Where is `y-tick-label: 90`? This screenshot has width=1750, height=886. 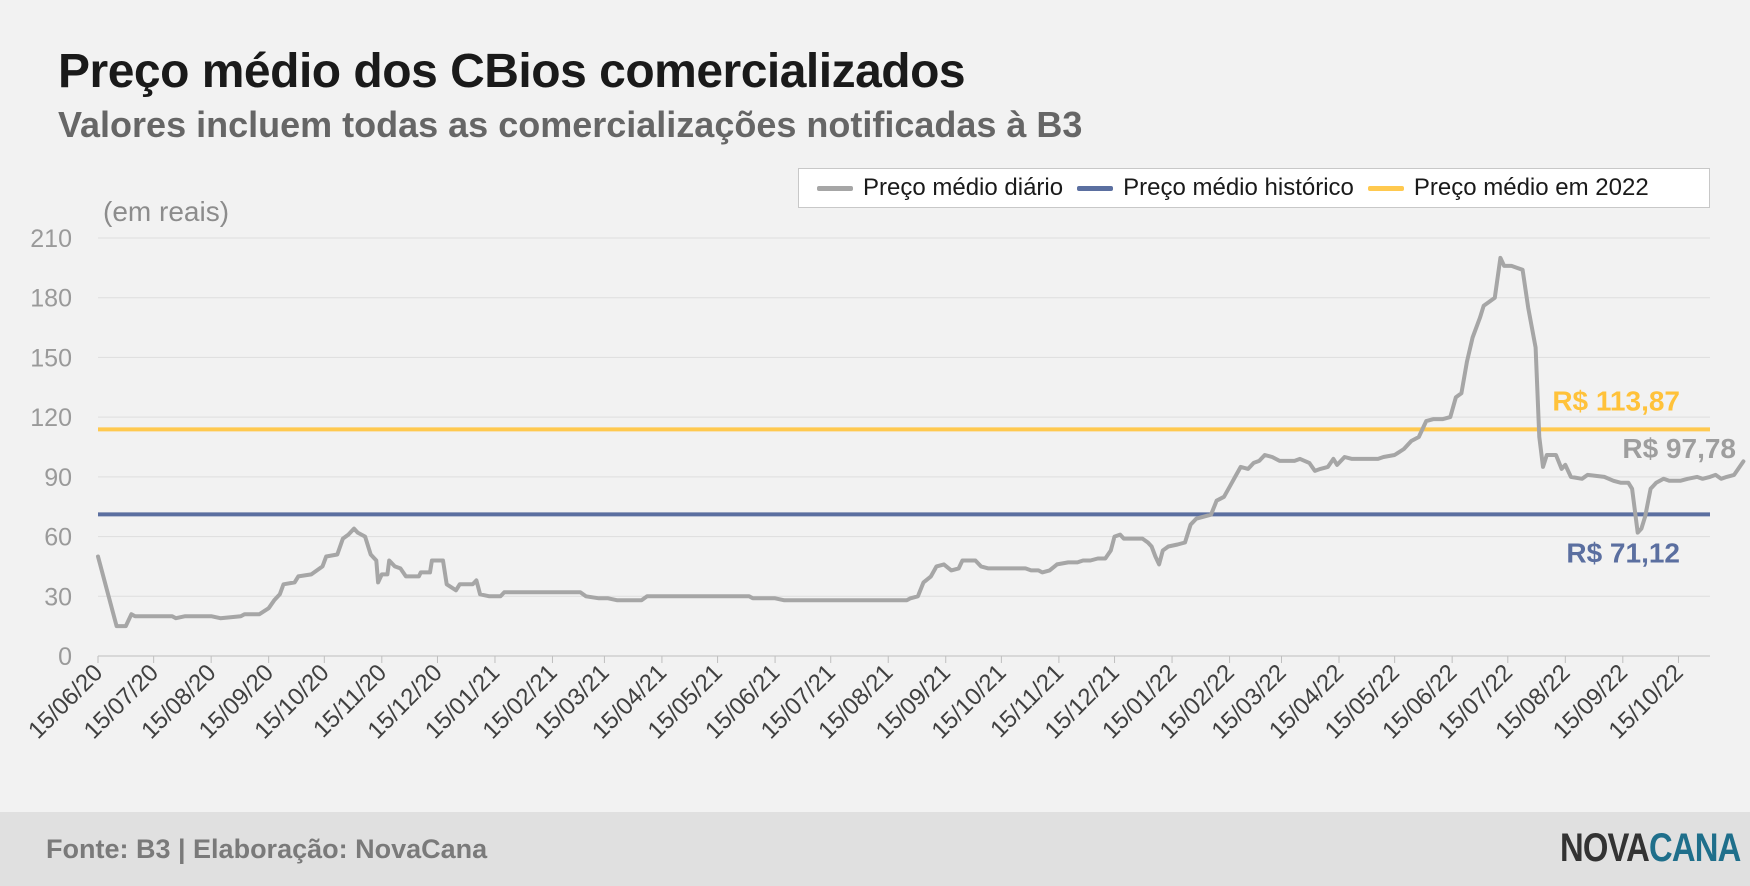 y-tick-label: 90 is located at coordinates (58, 478).